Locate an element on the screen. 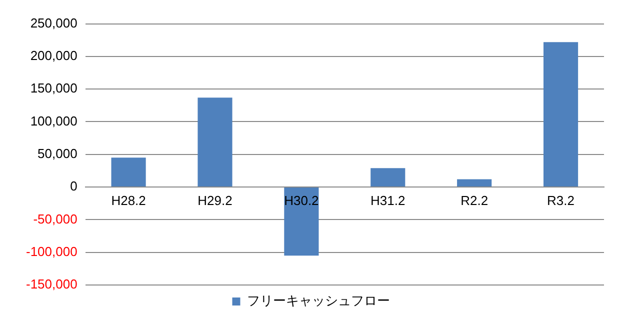  y-tick-label: 250,000 is located at coordinates (54, 22).